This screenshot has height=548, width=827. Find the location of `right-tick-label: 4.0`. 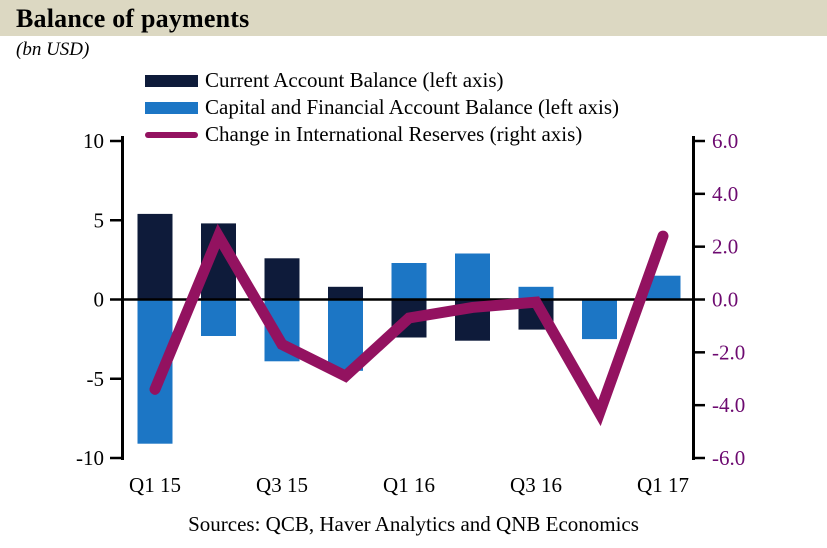

right-tick-label: 4.0 is located at coordinates (725, 194).